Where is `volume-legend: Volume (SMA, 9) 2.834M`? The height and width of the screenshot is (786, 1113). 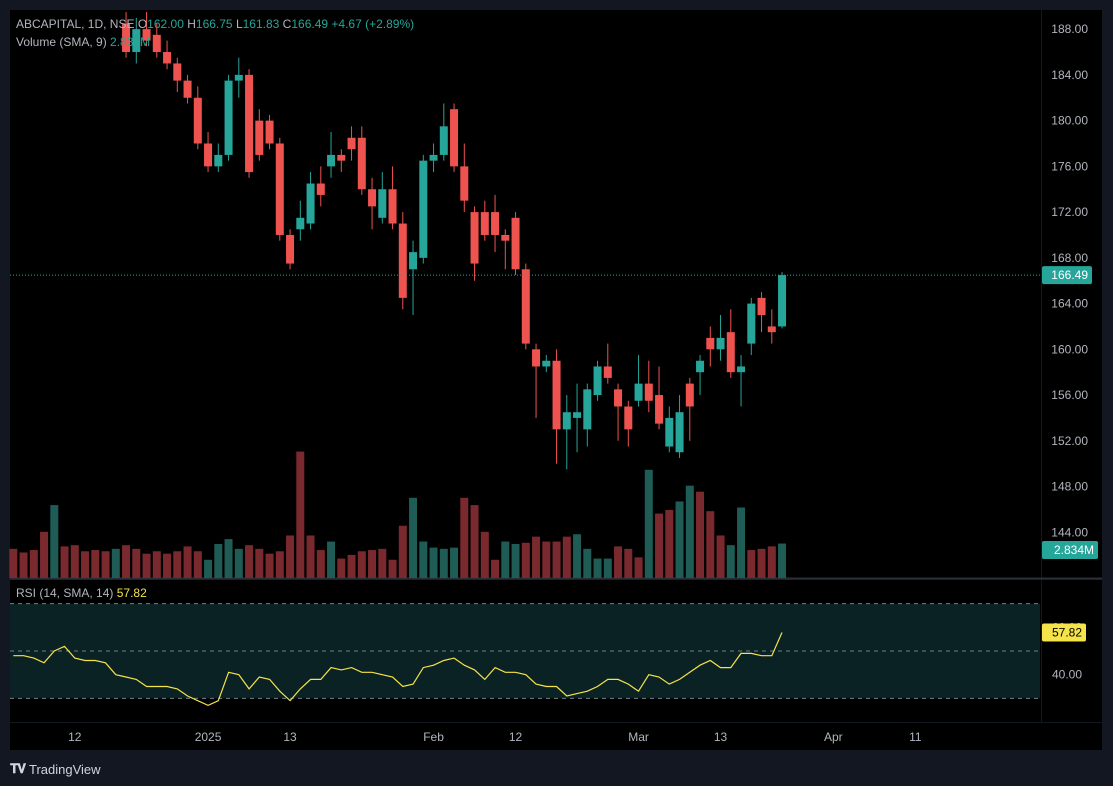
volume-legend: Volume (SMA, 9) 2.834M is located at coordinates (83, 42).